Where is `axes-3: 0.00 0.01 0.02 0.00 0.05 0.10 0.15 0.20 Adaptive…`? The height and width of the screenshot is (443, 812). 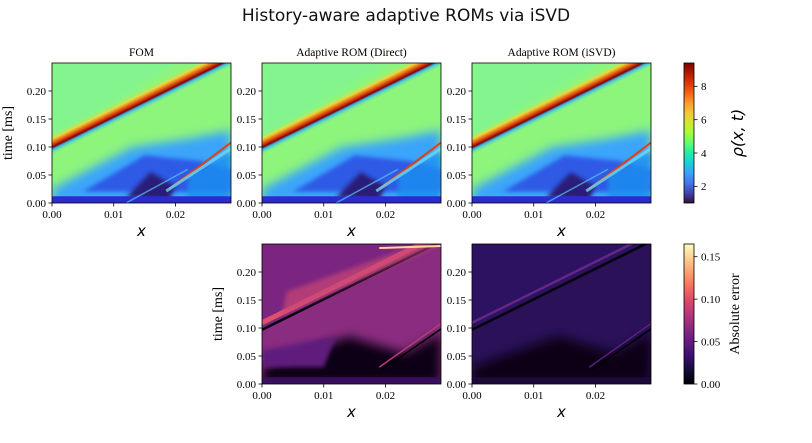 axes-3: 0.00 0.01 0.02 0.00 0.05 0.10 0.15 0.20 Adaptive… is located at coordinates (549, 143).